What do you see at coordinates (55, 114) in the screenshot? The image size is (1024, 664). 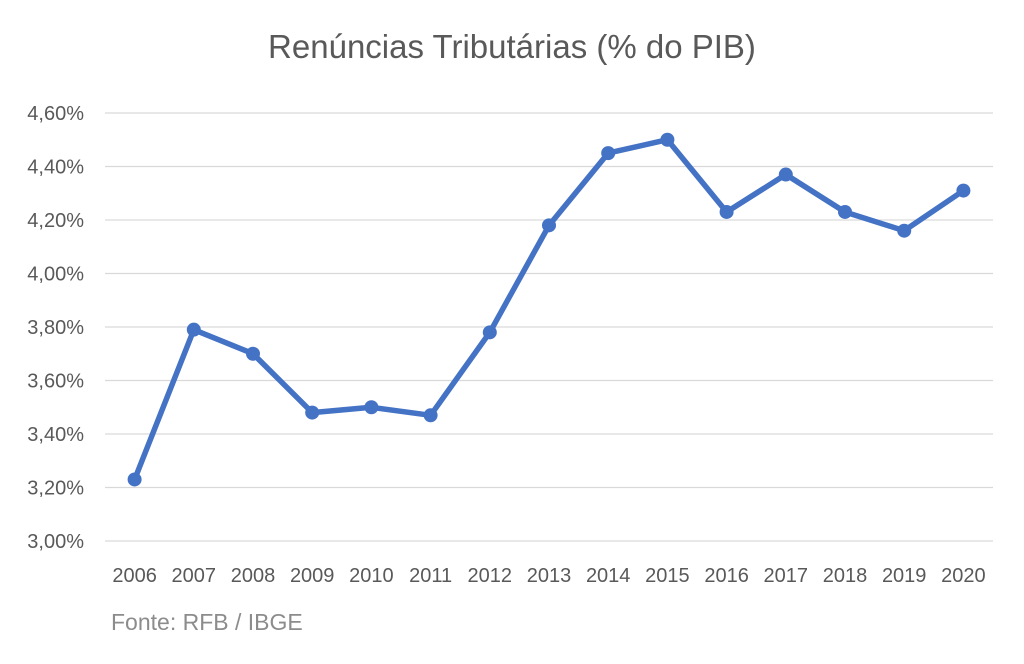 I see `y-tick-label: 4,60%` at bounding box center [55, 114].